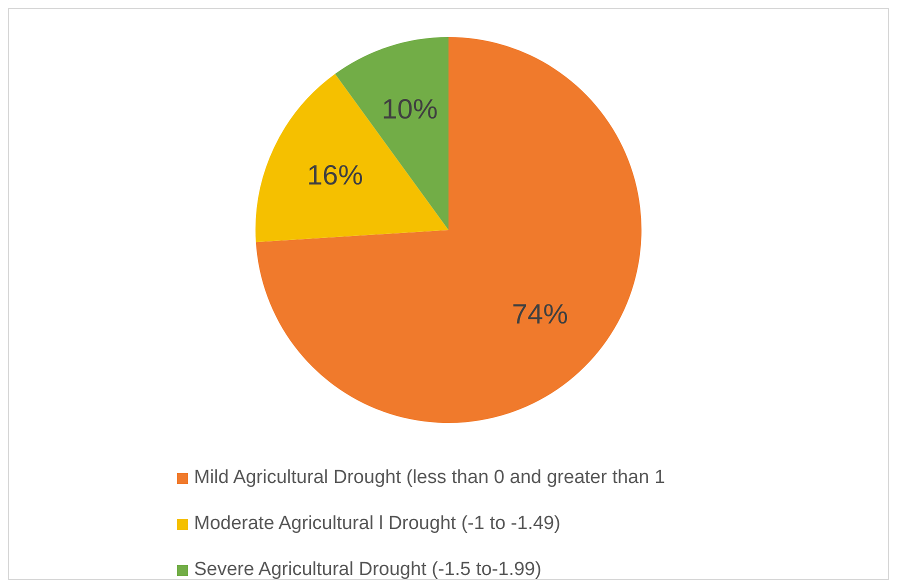  What do you see at coordinates (410, 108) in the screenshot?
I see `data-label: 10%` at bounding box center [410, 108].